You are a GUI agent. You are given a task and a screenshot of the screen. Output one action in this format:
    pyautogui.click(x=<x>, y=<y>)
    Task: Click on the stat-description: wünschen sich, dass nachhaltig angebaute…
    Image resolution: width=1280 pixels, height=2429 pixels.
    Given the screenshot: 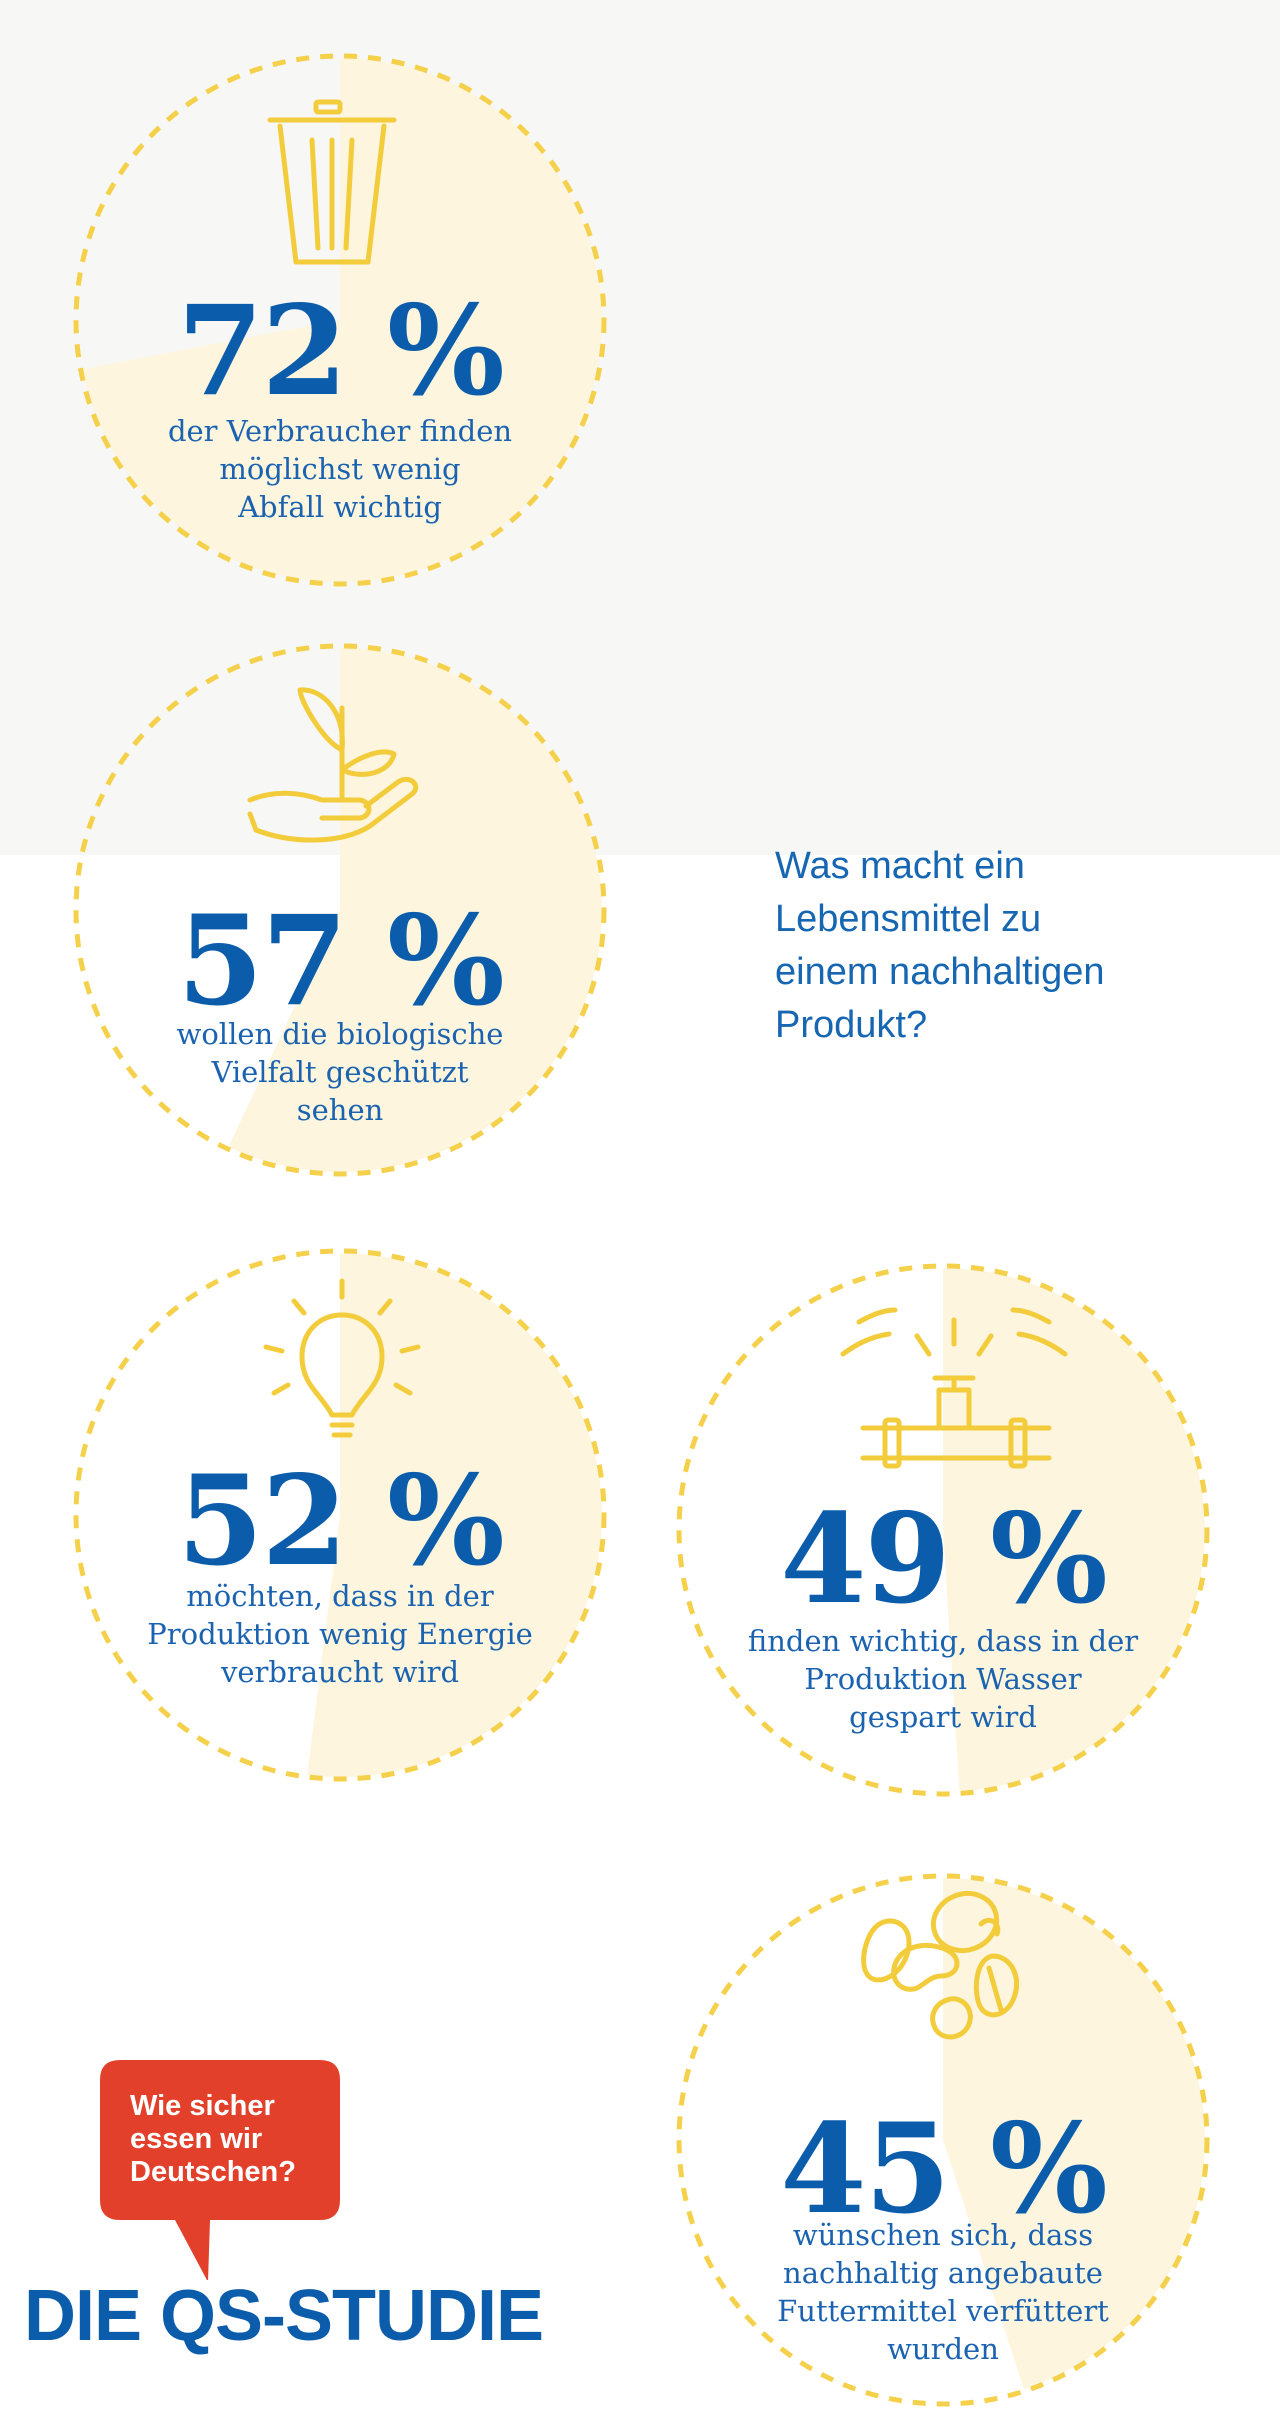 What is the action you would take?
    pyautogui.click(x=943, y=2292)
    